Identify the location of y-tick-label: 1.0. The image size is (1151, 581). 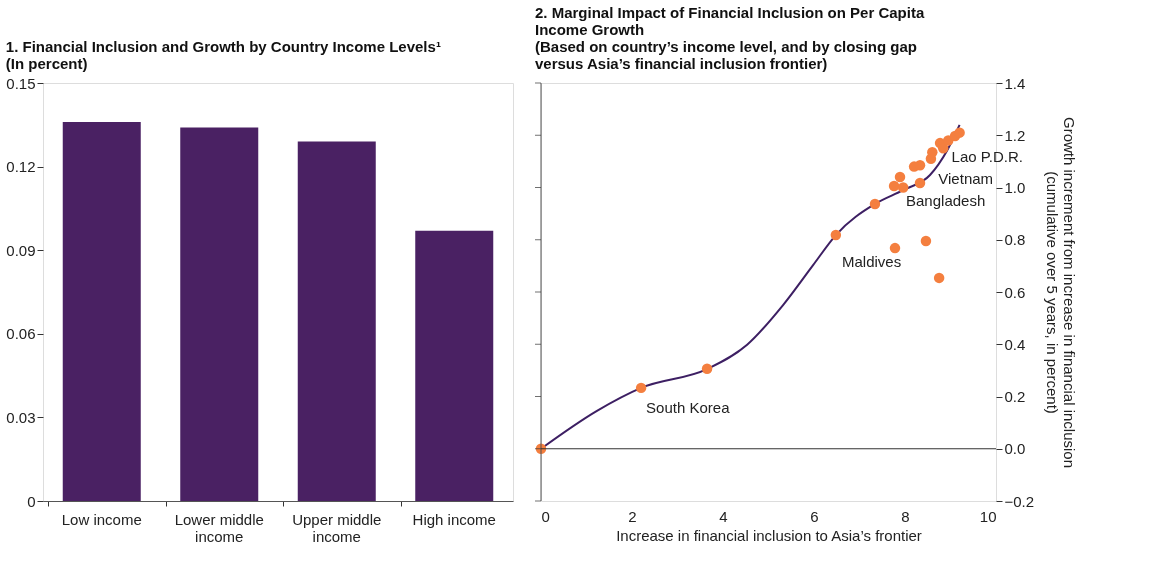
(1015, 187).